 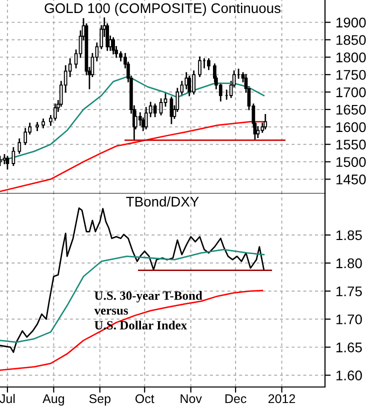 I want to click on x-tick-label: Oct, so click(x=144, y=399).